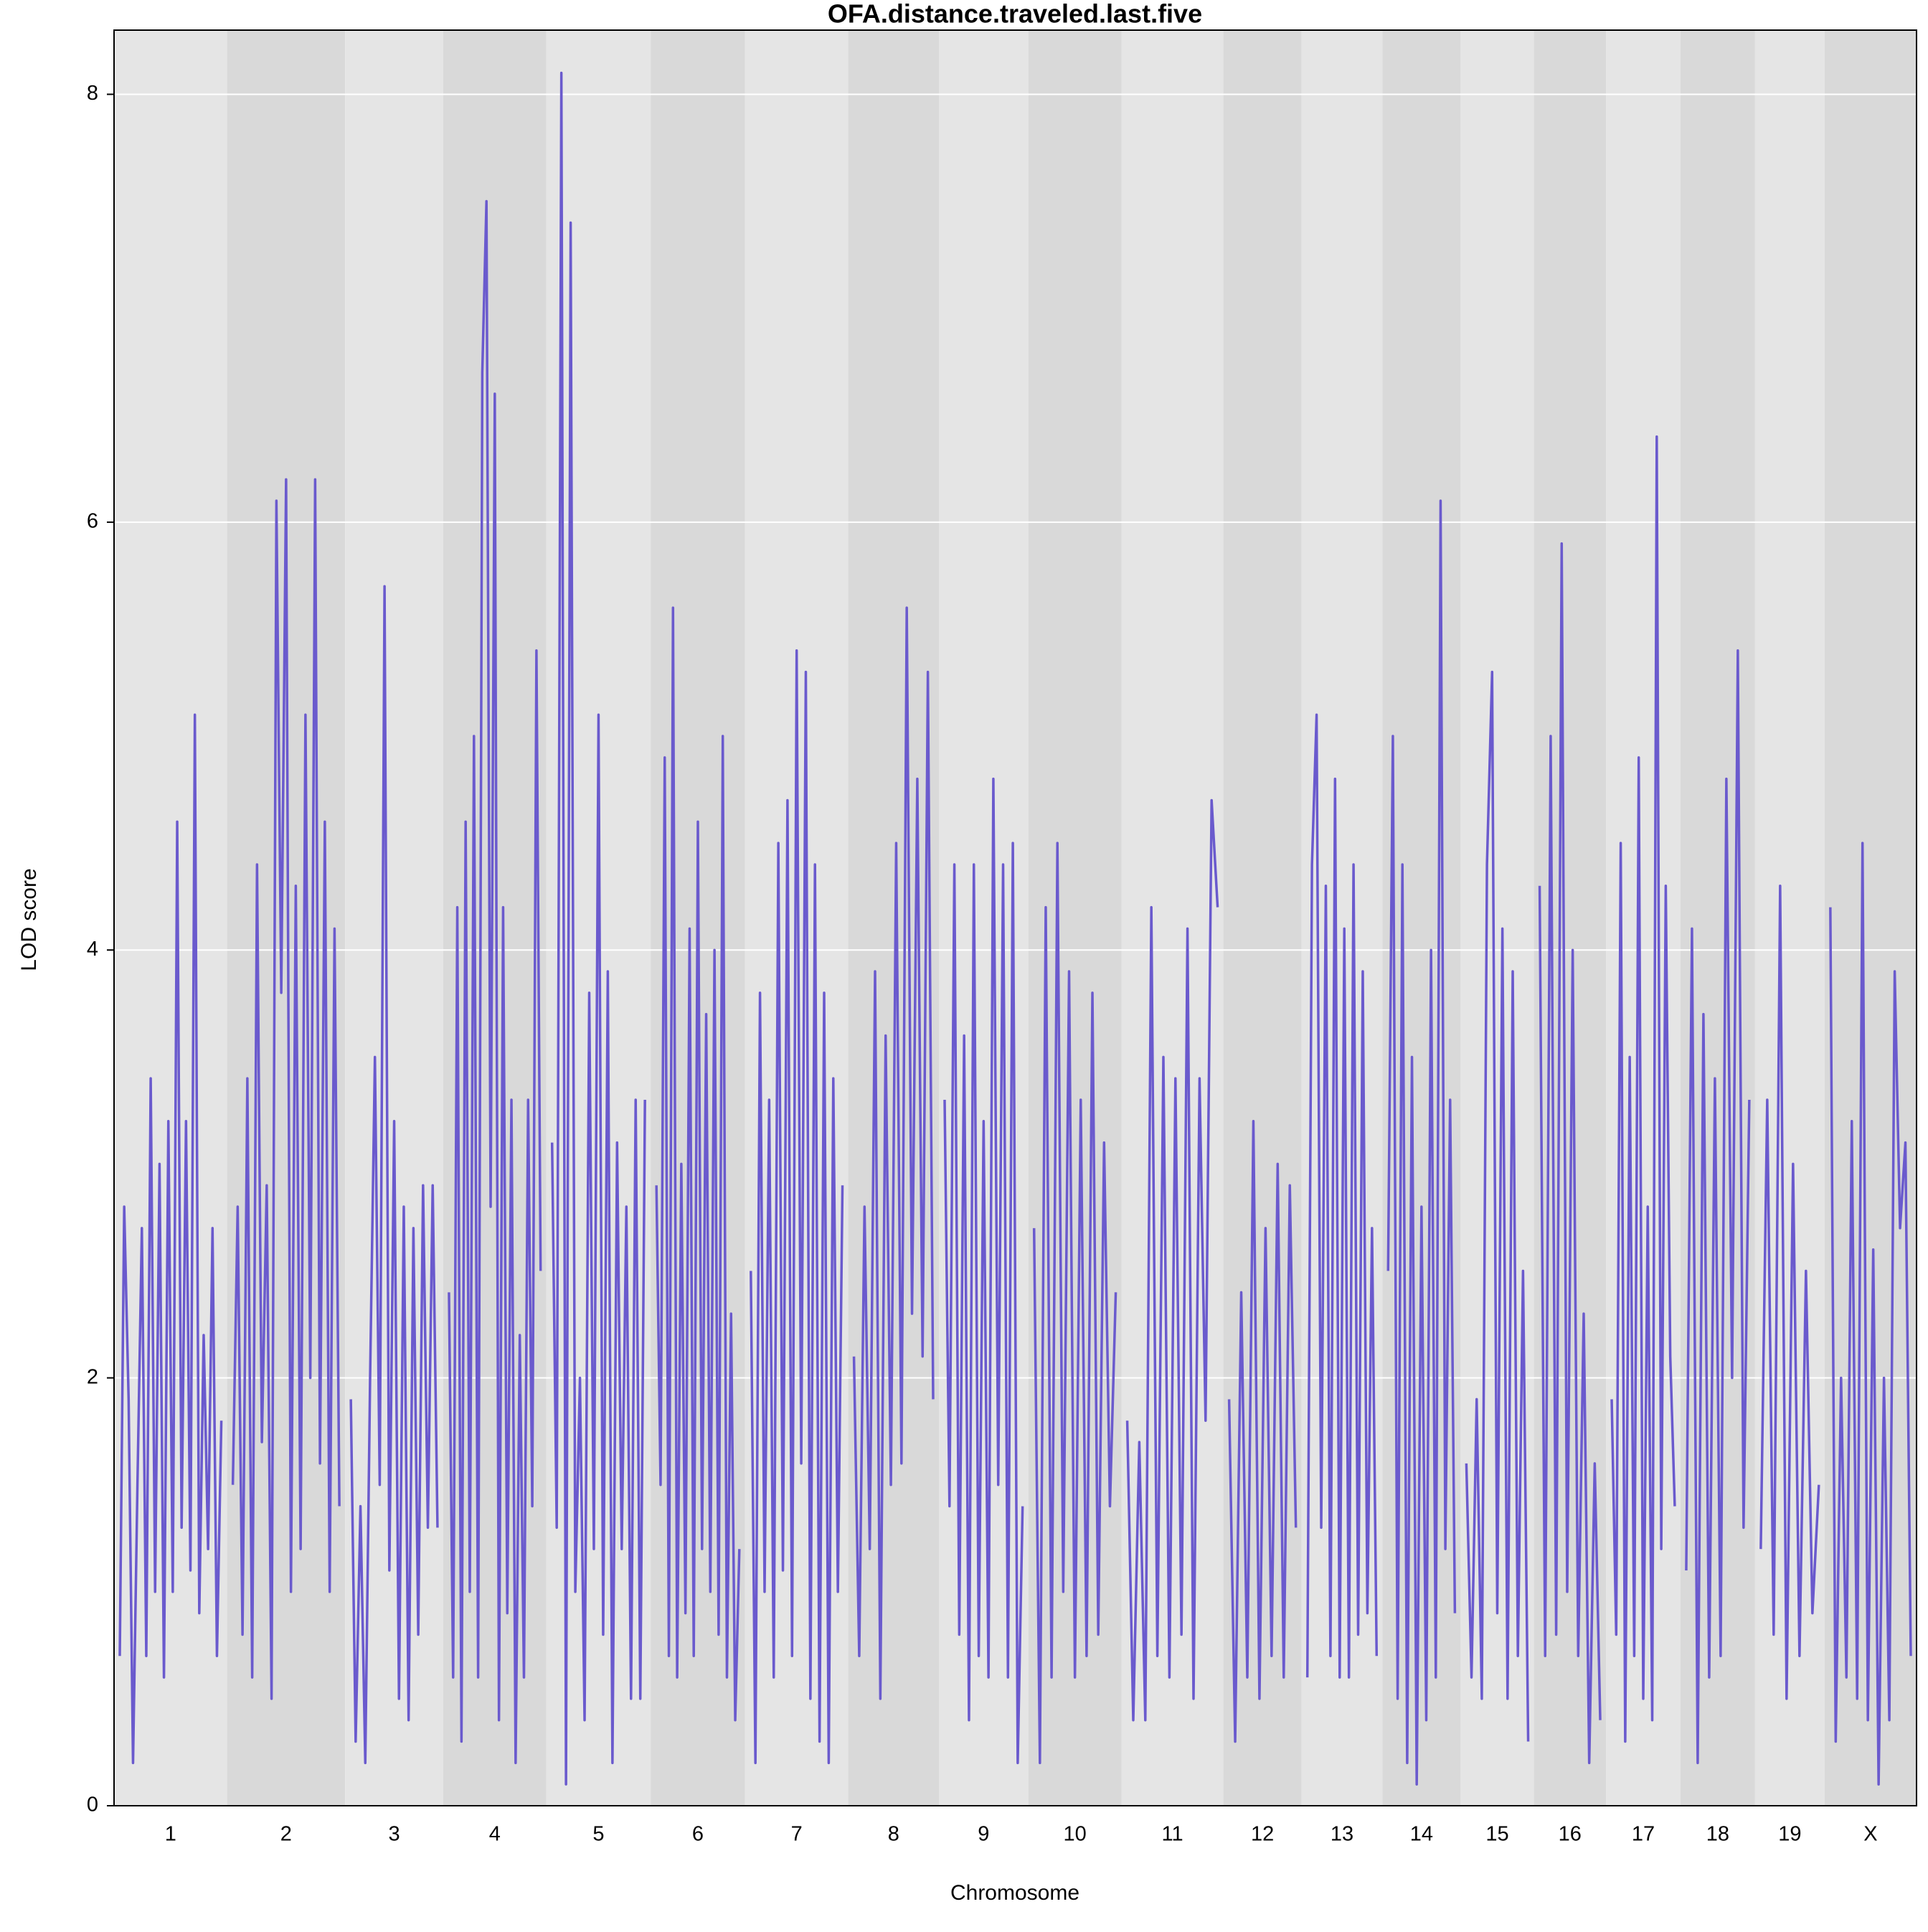  Describe the element at coordinates (394, 1835) in the screenshot. I see `x-tick-label: 3` at that location.